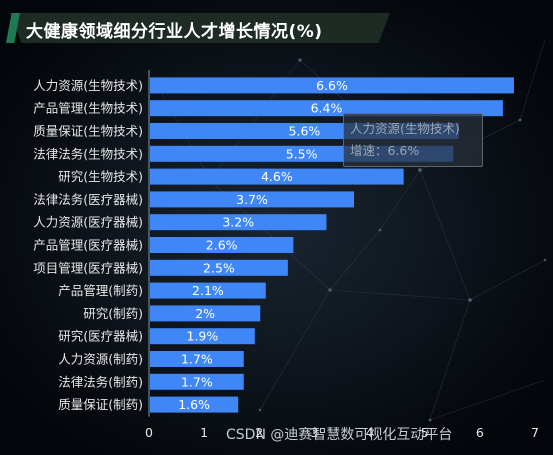 Image resolution: width=553 pixels, height=455 pixels. What do you see at coordinates (88, 131) in the screenshot?
I see `category-label: 质量保证(生物技术)` at bounding box center [88, 131].